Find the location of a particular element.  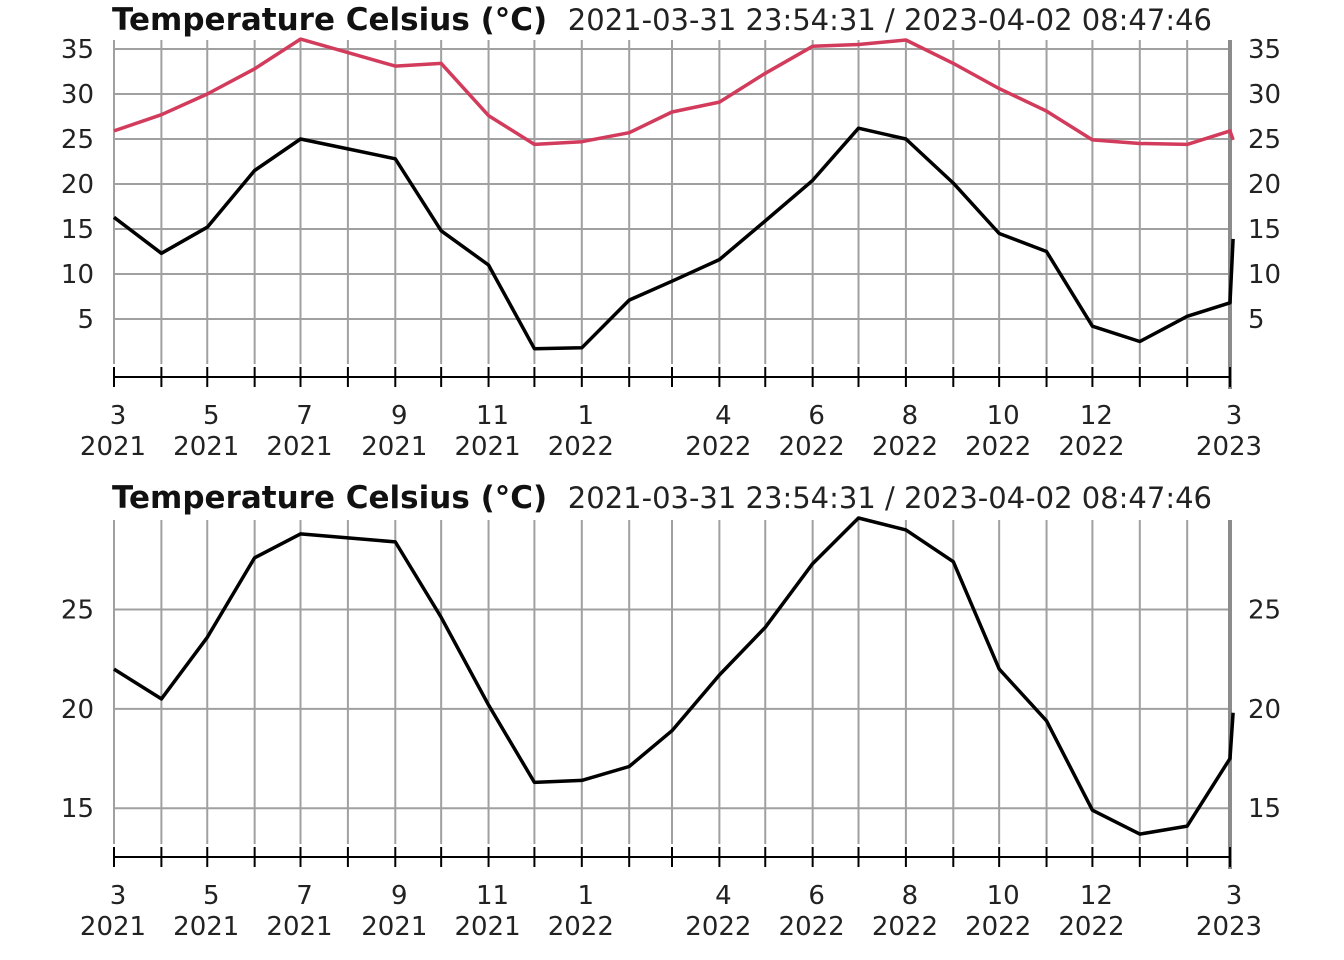

y-tick-label-right: 5 is located at coordinates (1256, 320).